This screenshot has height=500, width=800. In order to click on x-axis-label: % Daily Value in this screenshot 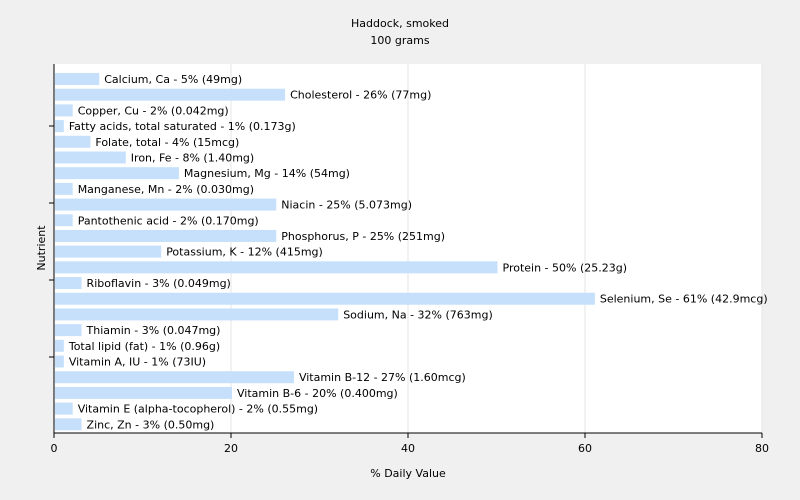, I will do `click(408, 473)`.